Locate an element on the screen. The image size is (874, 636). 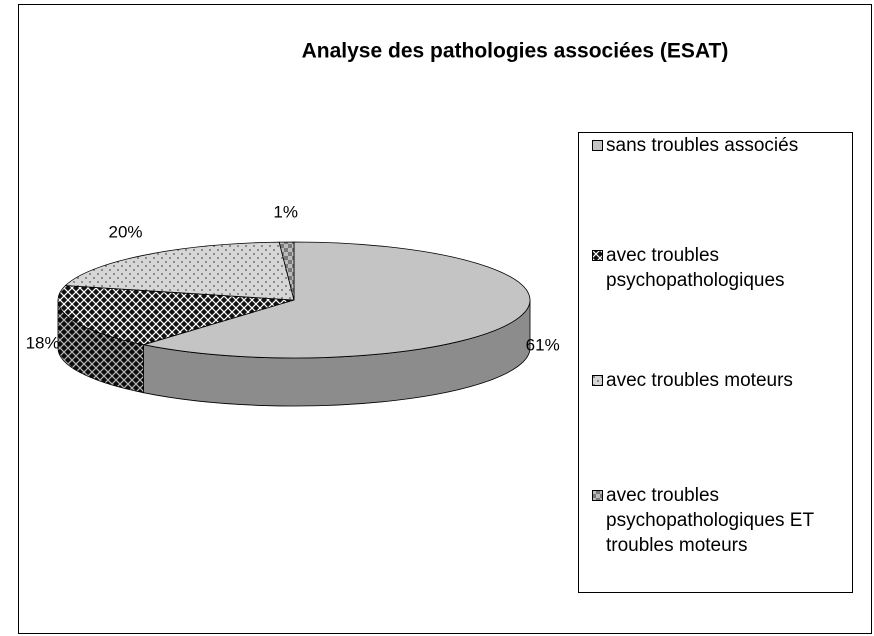
legend-item: avec troubles moteurs is located at coordinates (719, 380).